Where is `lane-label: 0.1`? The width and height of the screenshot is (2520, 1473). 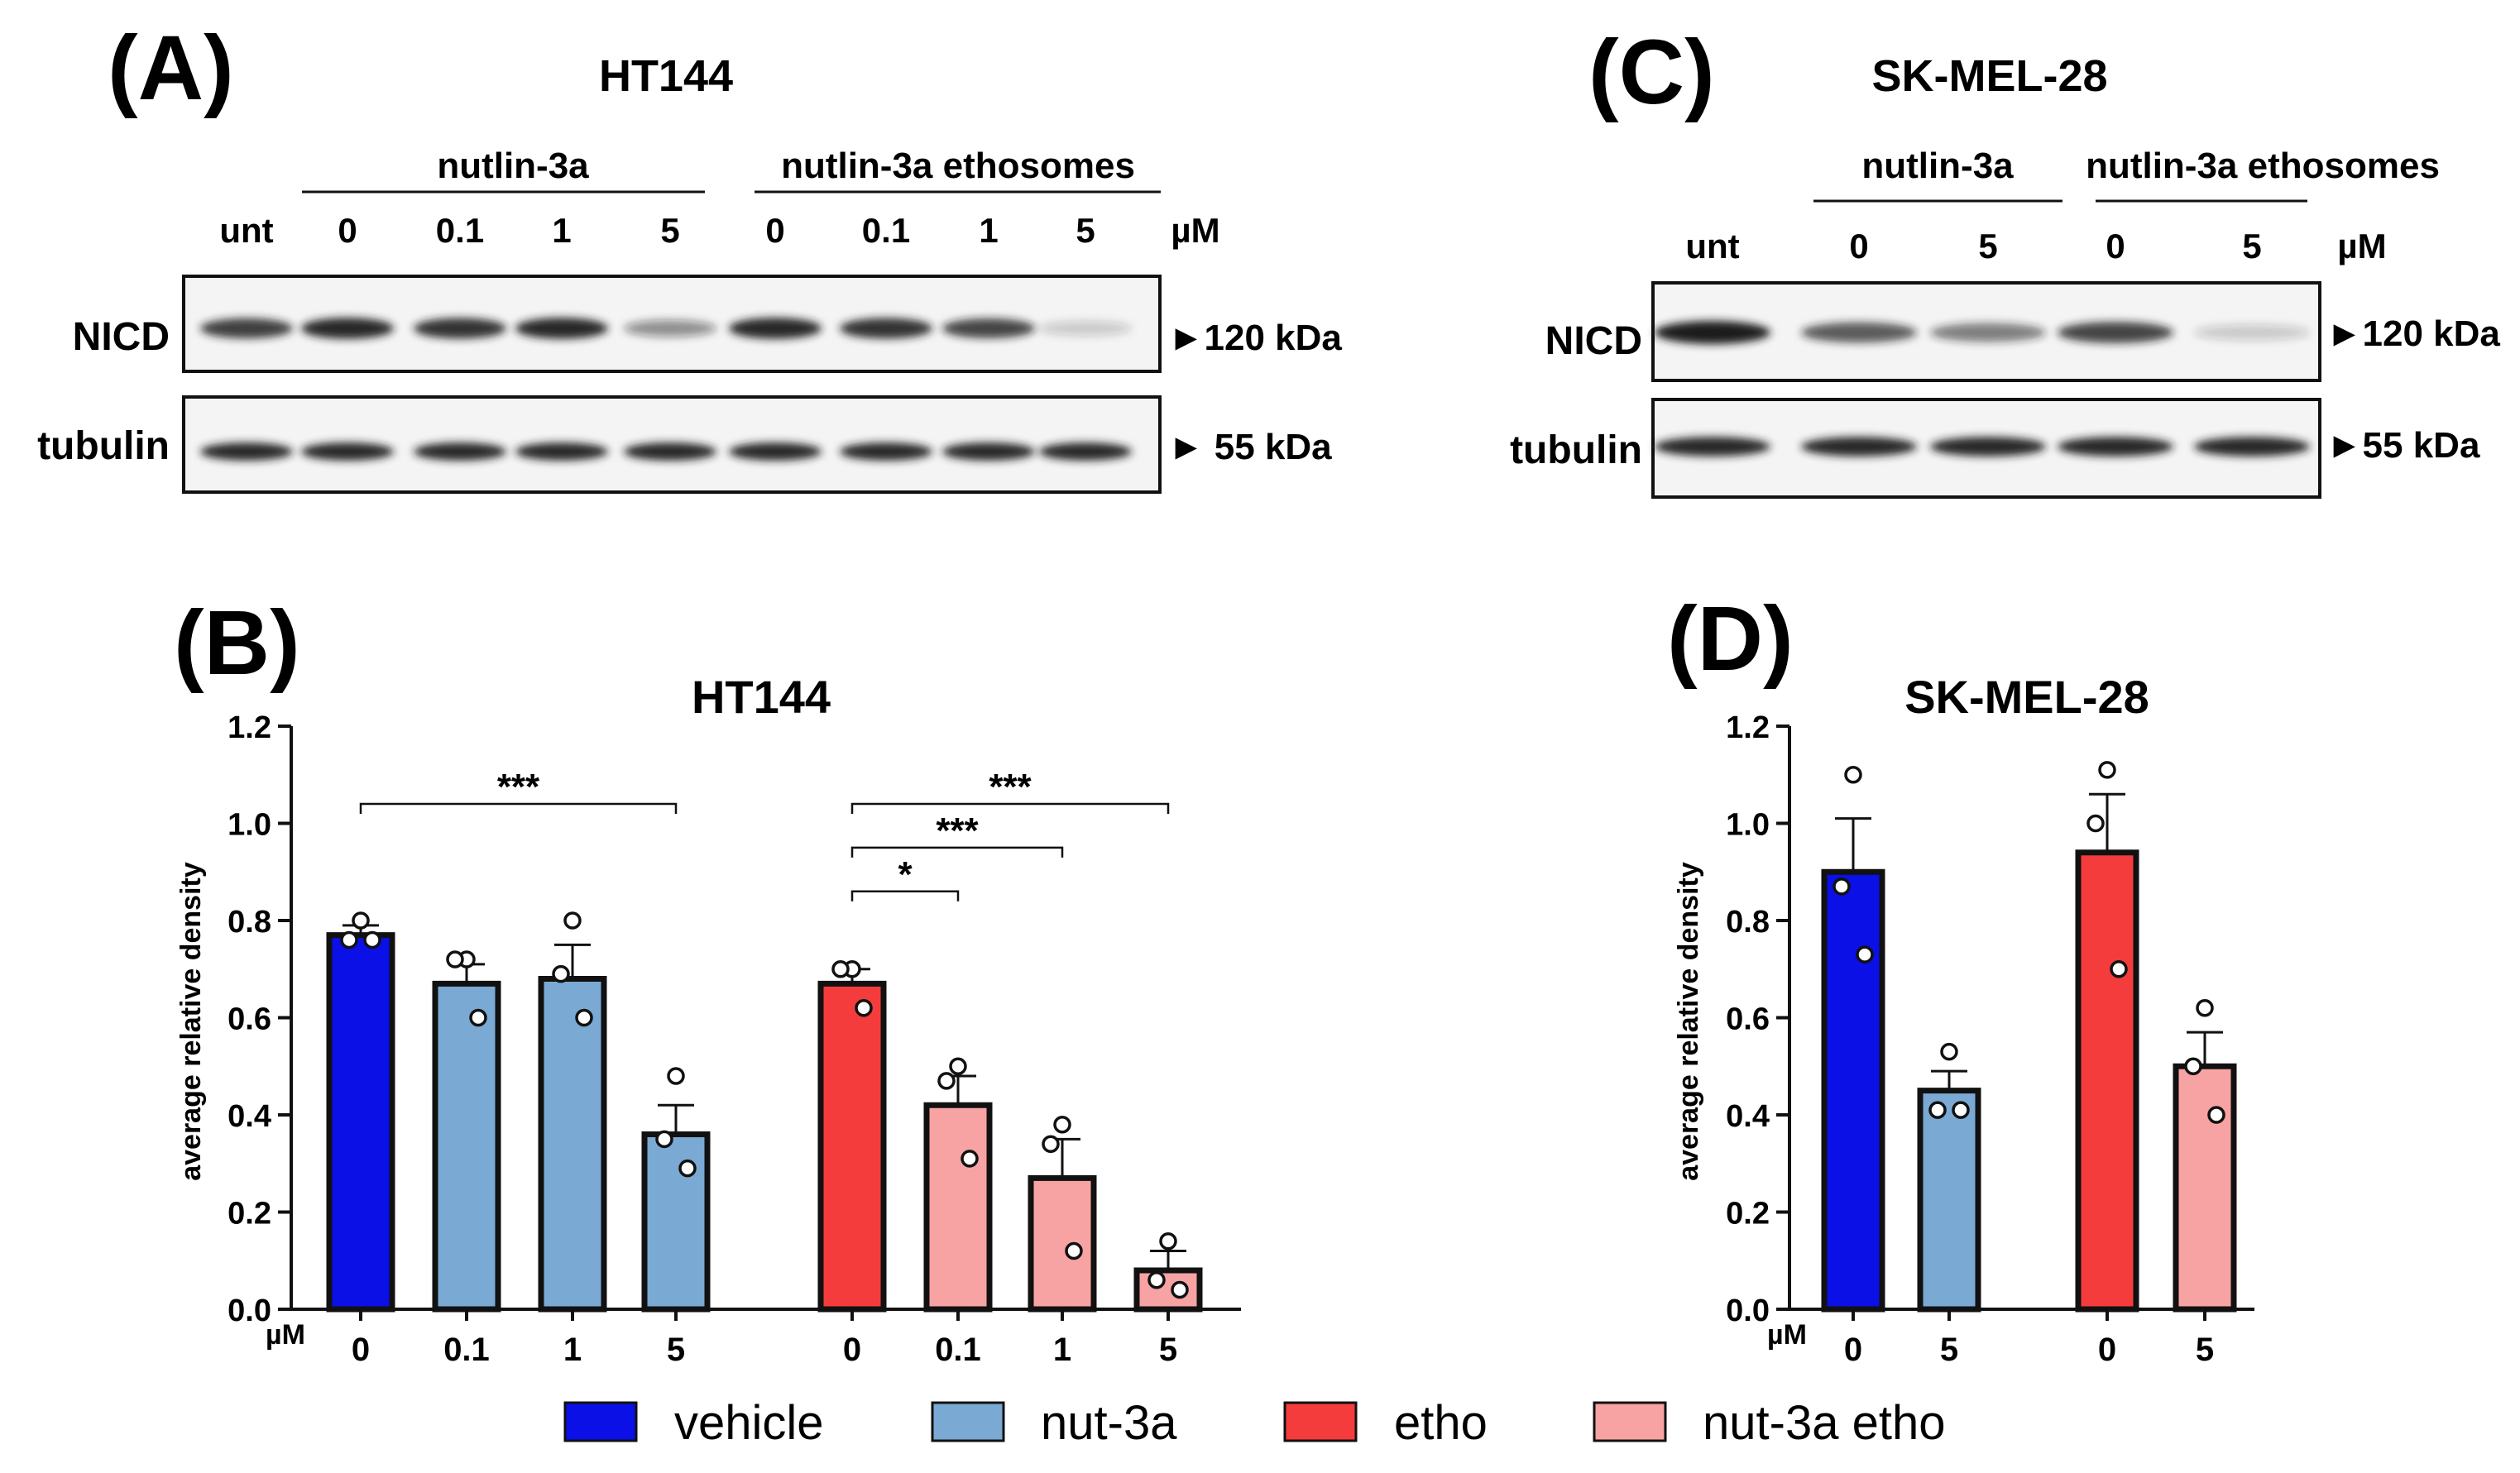 lane-label: 0.1 is located at coordinates (460, 231).